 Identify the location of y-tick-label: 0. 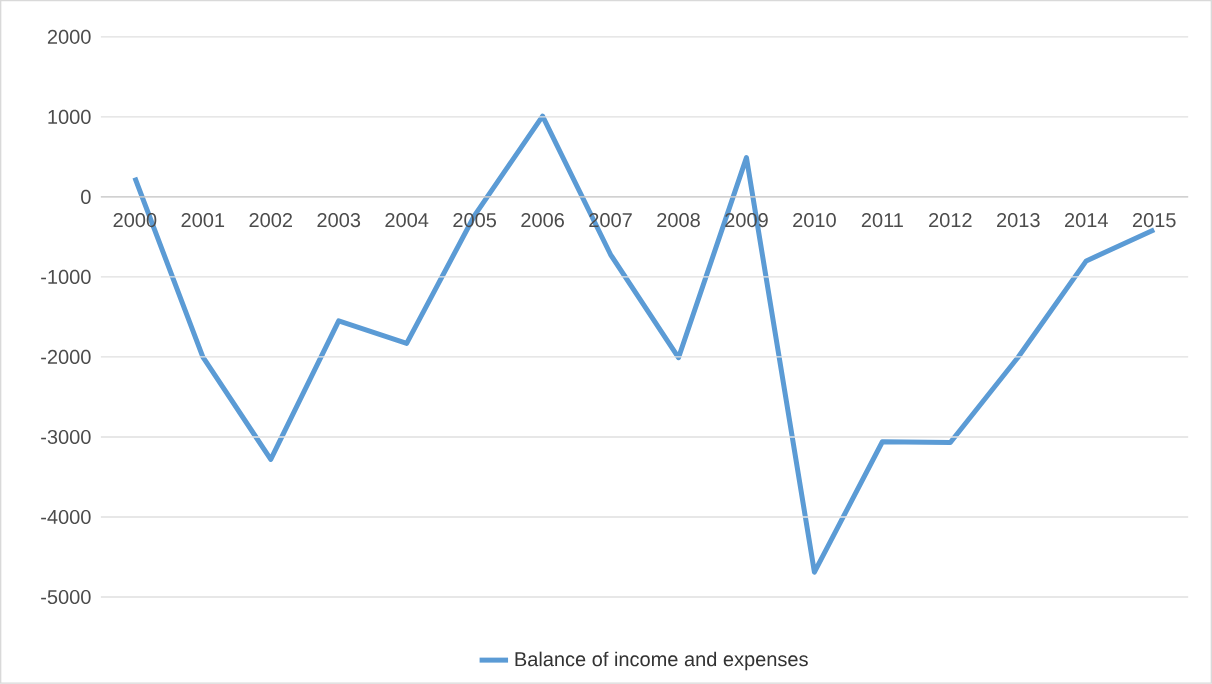
(86, 197).